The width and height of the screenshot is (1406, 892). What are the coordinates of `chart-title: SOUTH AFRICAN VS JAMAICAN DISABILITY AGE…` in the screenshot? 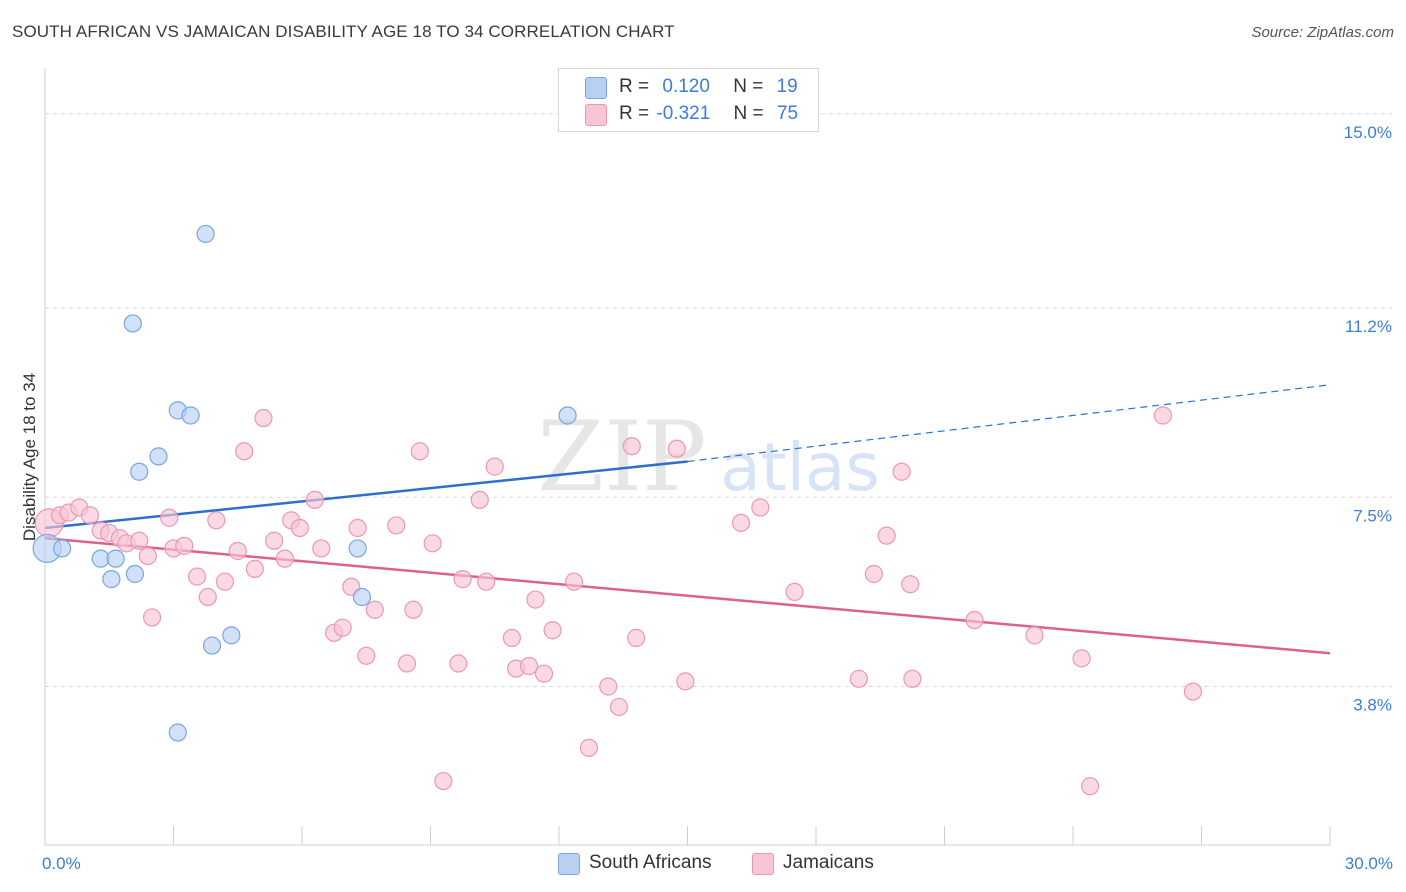 It's located at (343, 31).